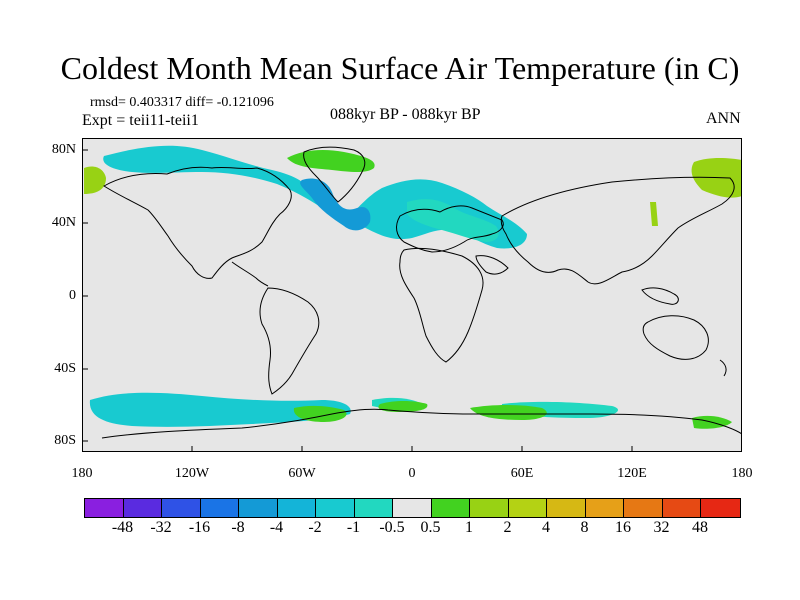 This screenshot has height=600, width=800. What do you see at coordinates (405, 114) in the screenshot?
I see `period-label: 088kyr BP - 088kyr BP` at bounding box center [405, 114].